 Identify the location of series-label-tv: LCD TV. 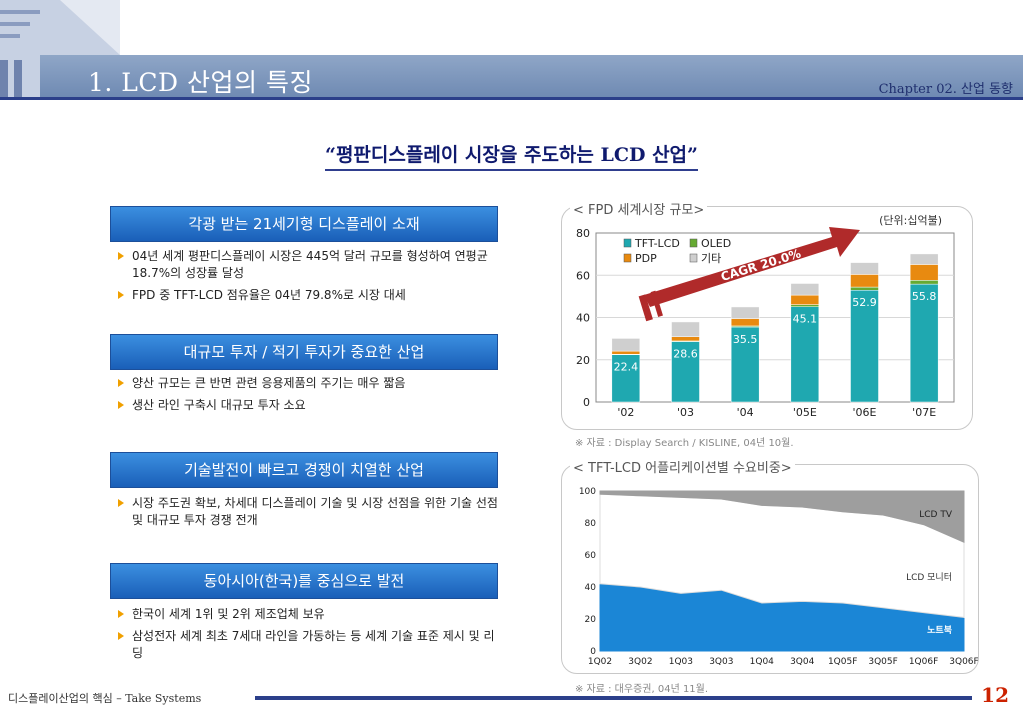
(936, 515).